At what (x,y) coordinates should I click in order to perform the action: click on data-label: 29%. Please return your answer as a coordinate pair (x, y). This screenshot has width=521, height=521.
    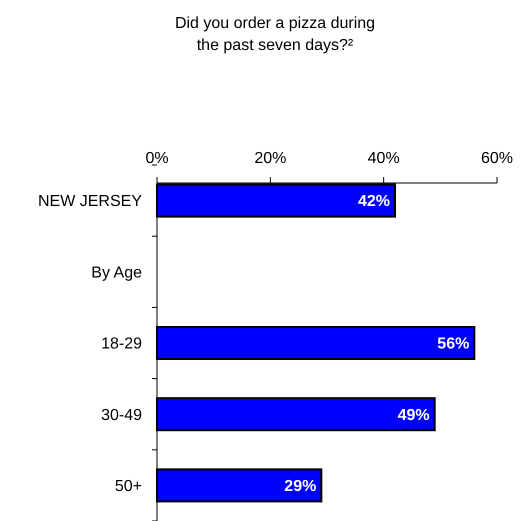
    Looking at the image, I should click on (300, 486).